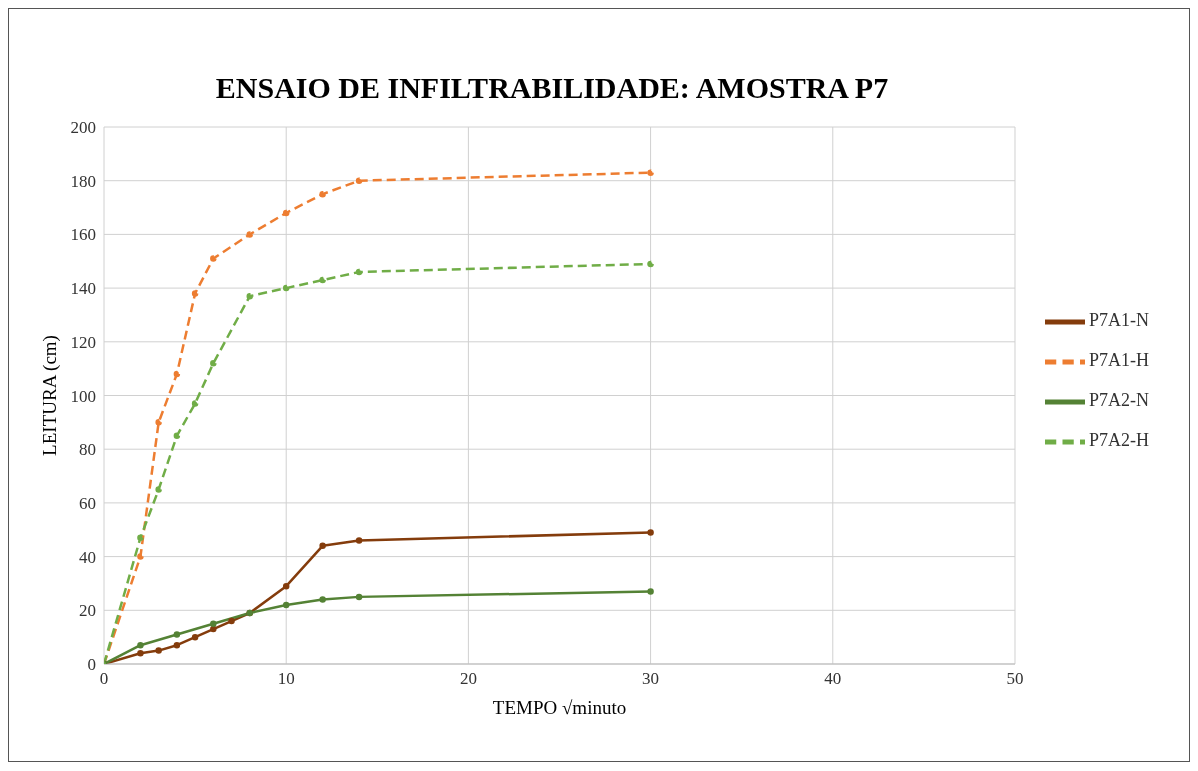 The height and width of the screenshot is (771, 1198). Describe the element at coordinates (104, 679) in the screenshot. I see `x-tick-label: 0` at that location.